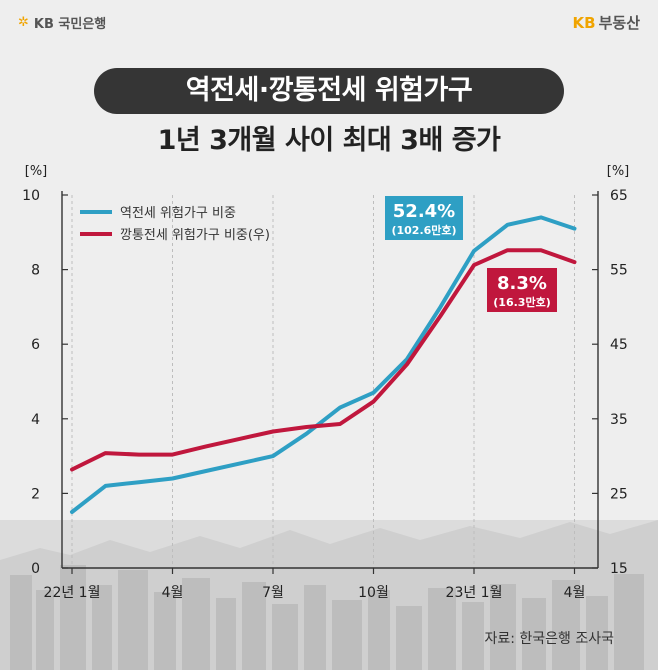 The height and width of the screenshot is (670, 658). Describe the element at coordinates (72, 593) in the screenshot. I see `x-tick-label: 22년 1월` at that location.